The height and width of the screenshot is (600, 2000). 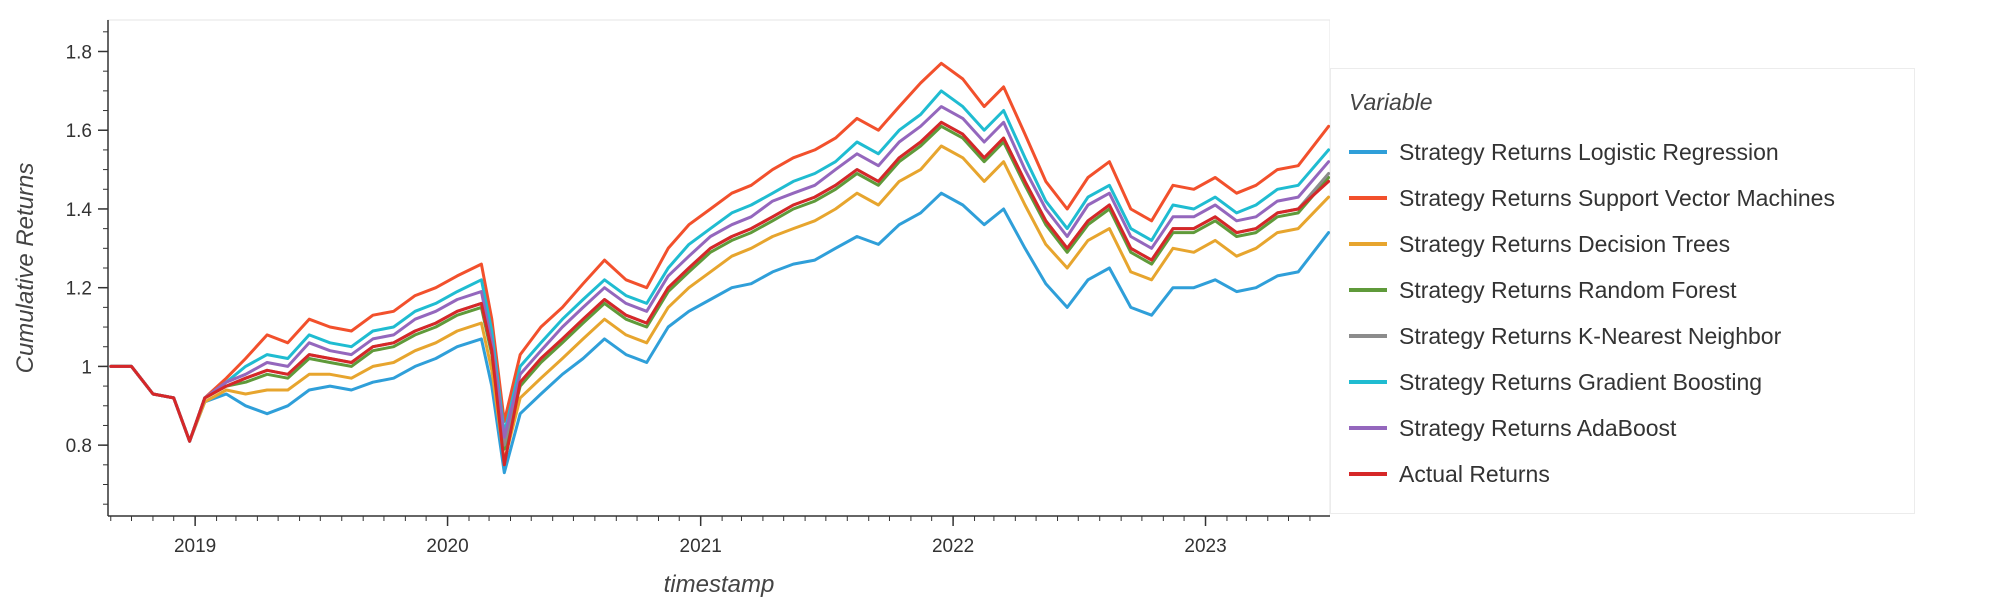 What do you see at coordinates (953, 546) in the screenshot?
I see `x-tick-label: 2022` at bounding box center [953, 546].